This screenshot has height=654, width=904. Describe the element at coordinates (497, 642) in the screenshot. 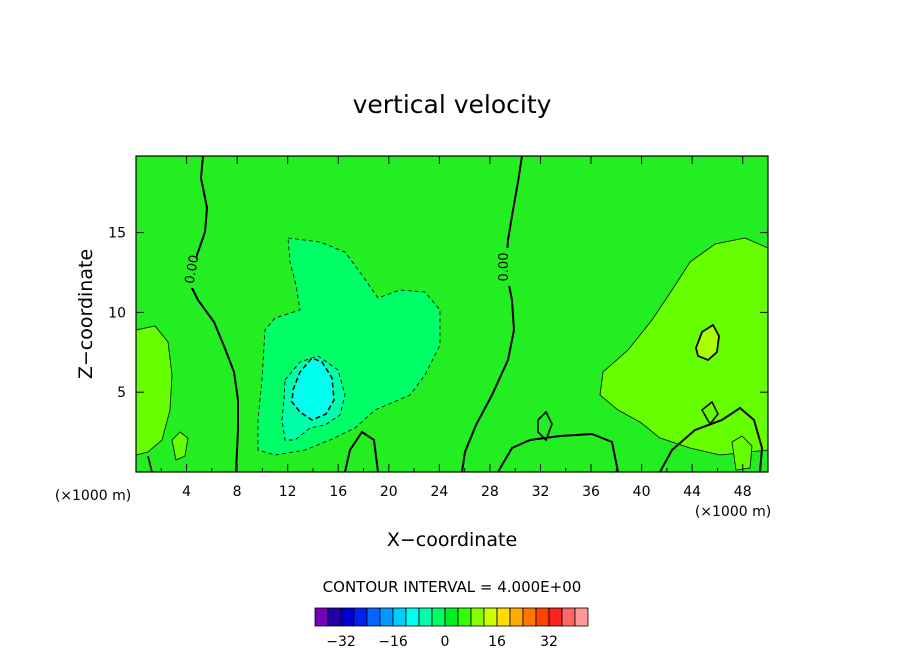

I see `colorbar-tick-label: 16` at that location.